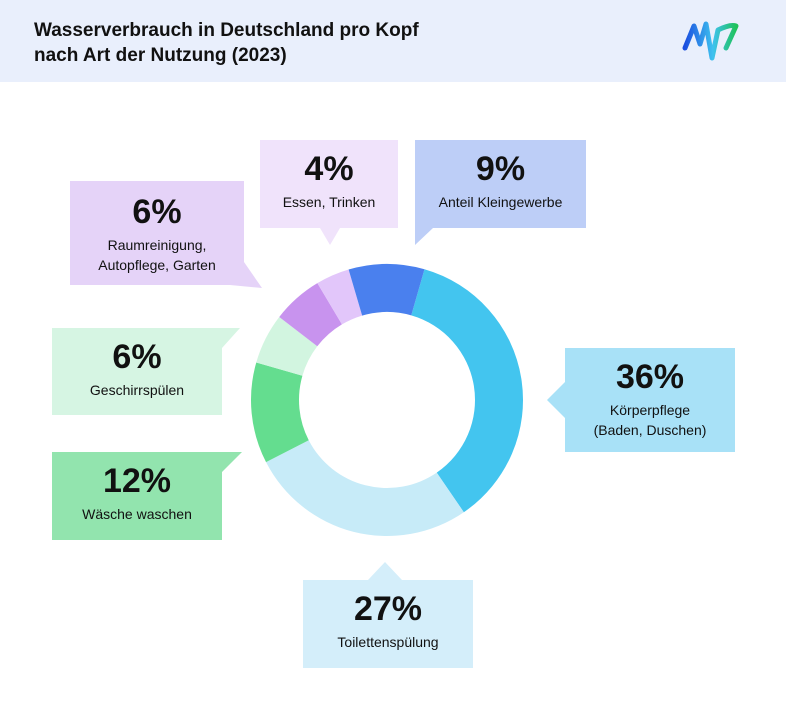  Describe the element at coordinates (329, 202) in the screenshot. I see `category-label: Essen, Trinken` at that location.